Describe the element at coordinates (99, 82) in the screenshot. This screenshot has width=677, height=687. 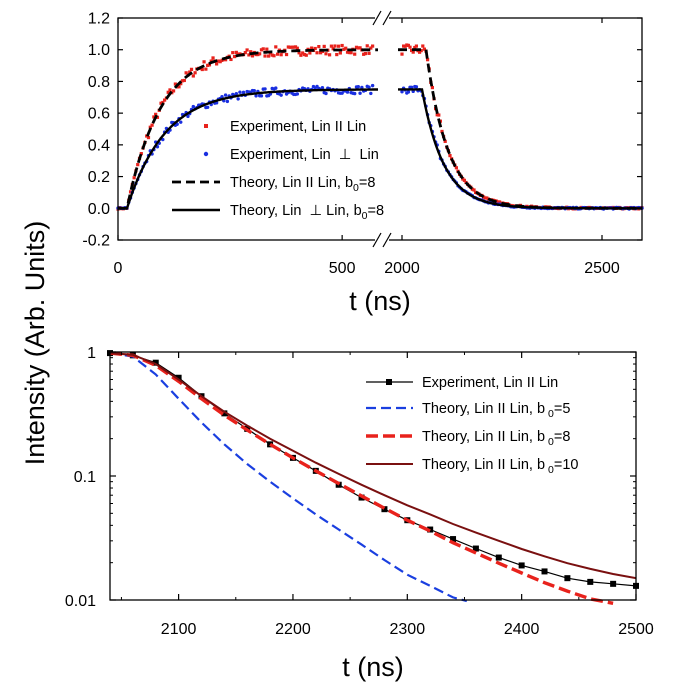
I see `y-tick-label: 0.8` at that location.